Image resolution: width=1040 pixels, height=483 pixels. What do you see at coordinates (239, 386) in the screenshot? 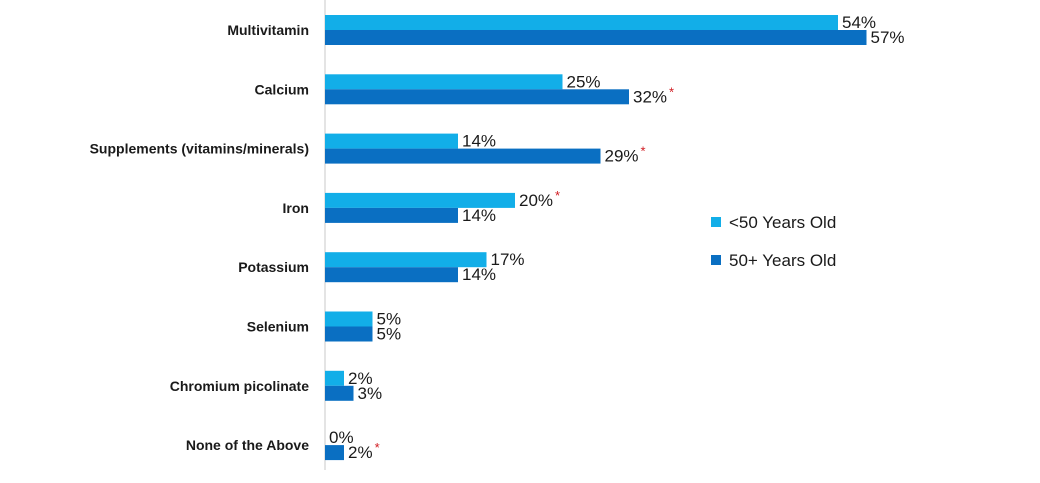
I see `category-label: Chromium picolinate` at bounding box center [239, 386].